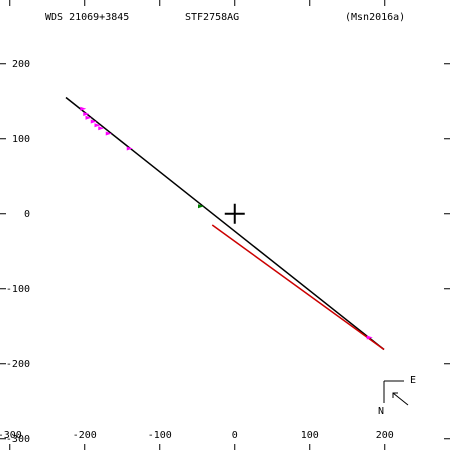  What do you see at coordinates (381, 411) in the screenshot?
I see `compass-n: N` at bounding box center [381, 411].